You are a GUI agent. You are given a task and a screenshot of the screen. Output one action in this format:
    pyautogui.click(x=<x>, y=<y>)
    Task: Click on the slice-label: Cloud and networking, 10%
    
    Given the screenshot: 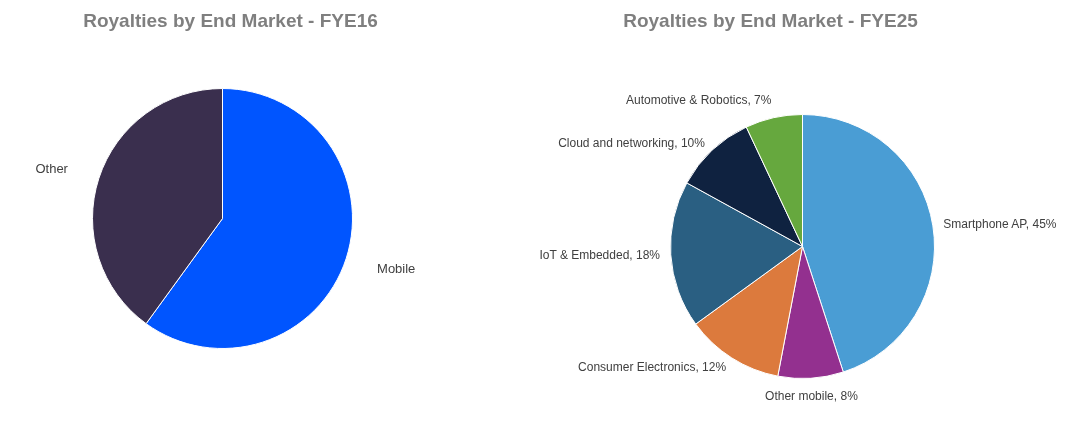 What is the action you would take?
    pyautogui.click(x=632, y=142)
    